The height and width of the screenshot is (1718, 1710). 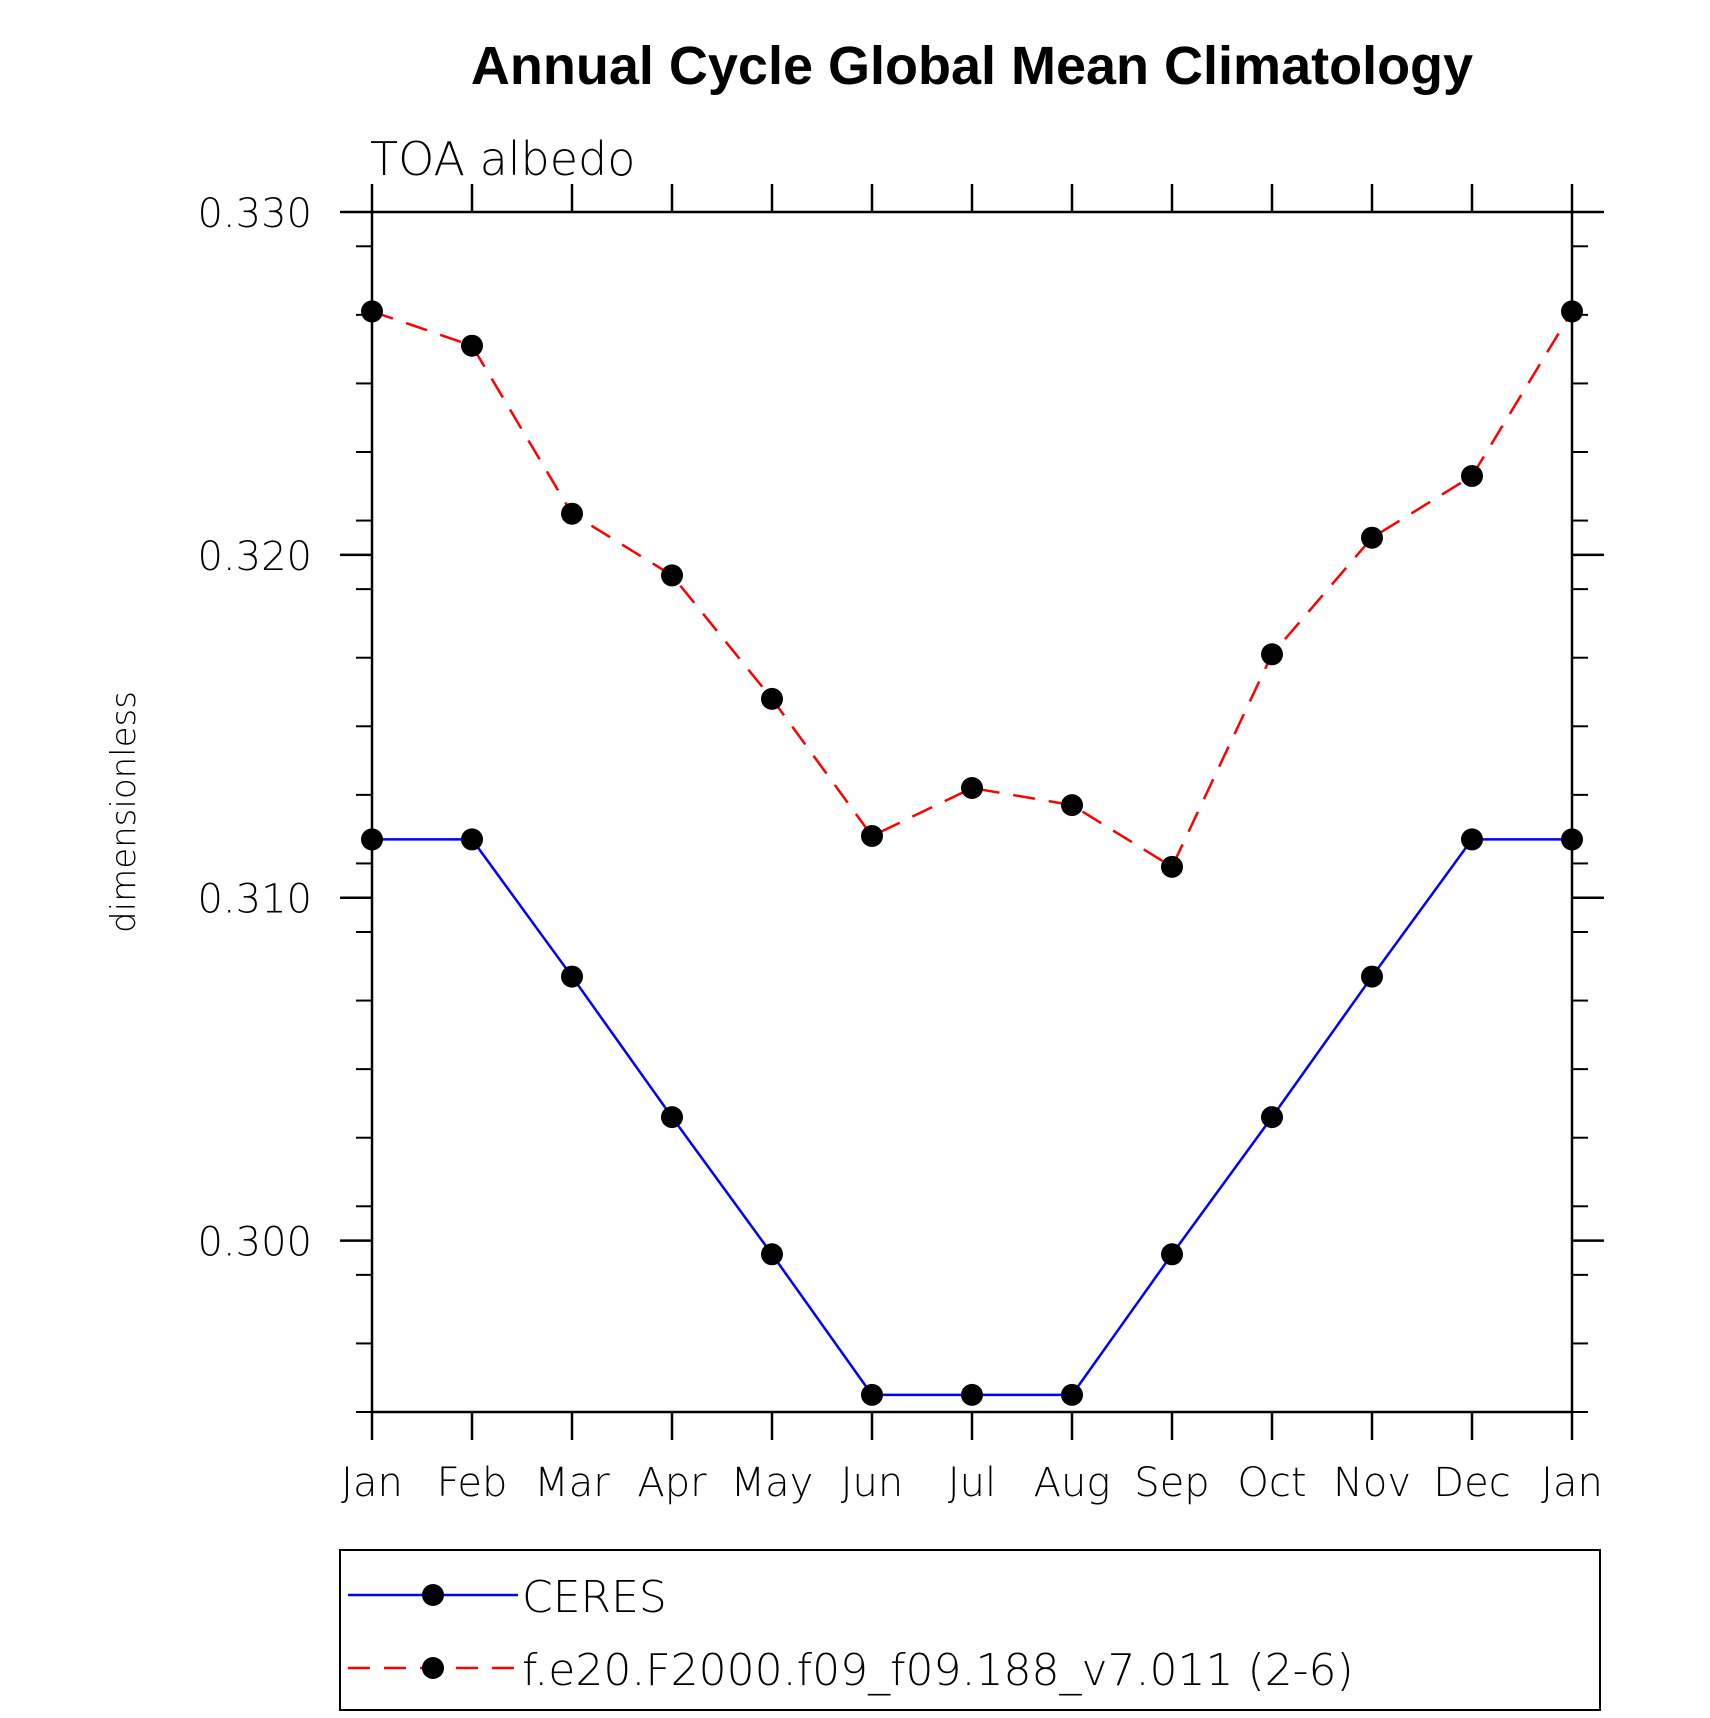 I want to click on y-tick-label: 0.320, so click(x=254, y=557).